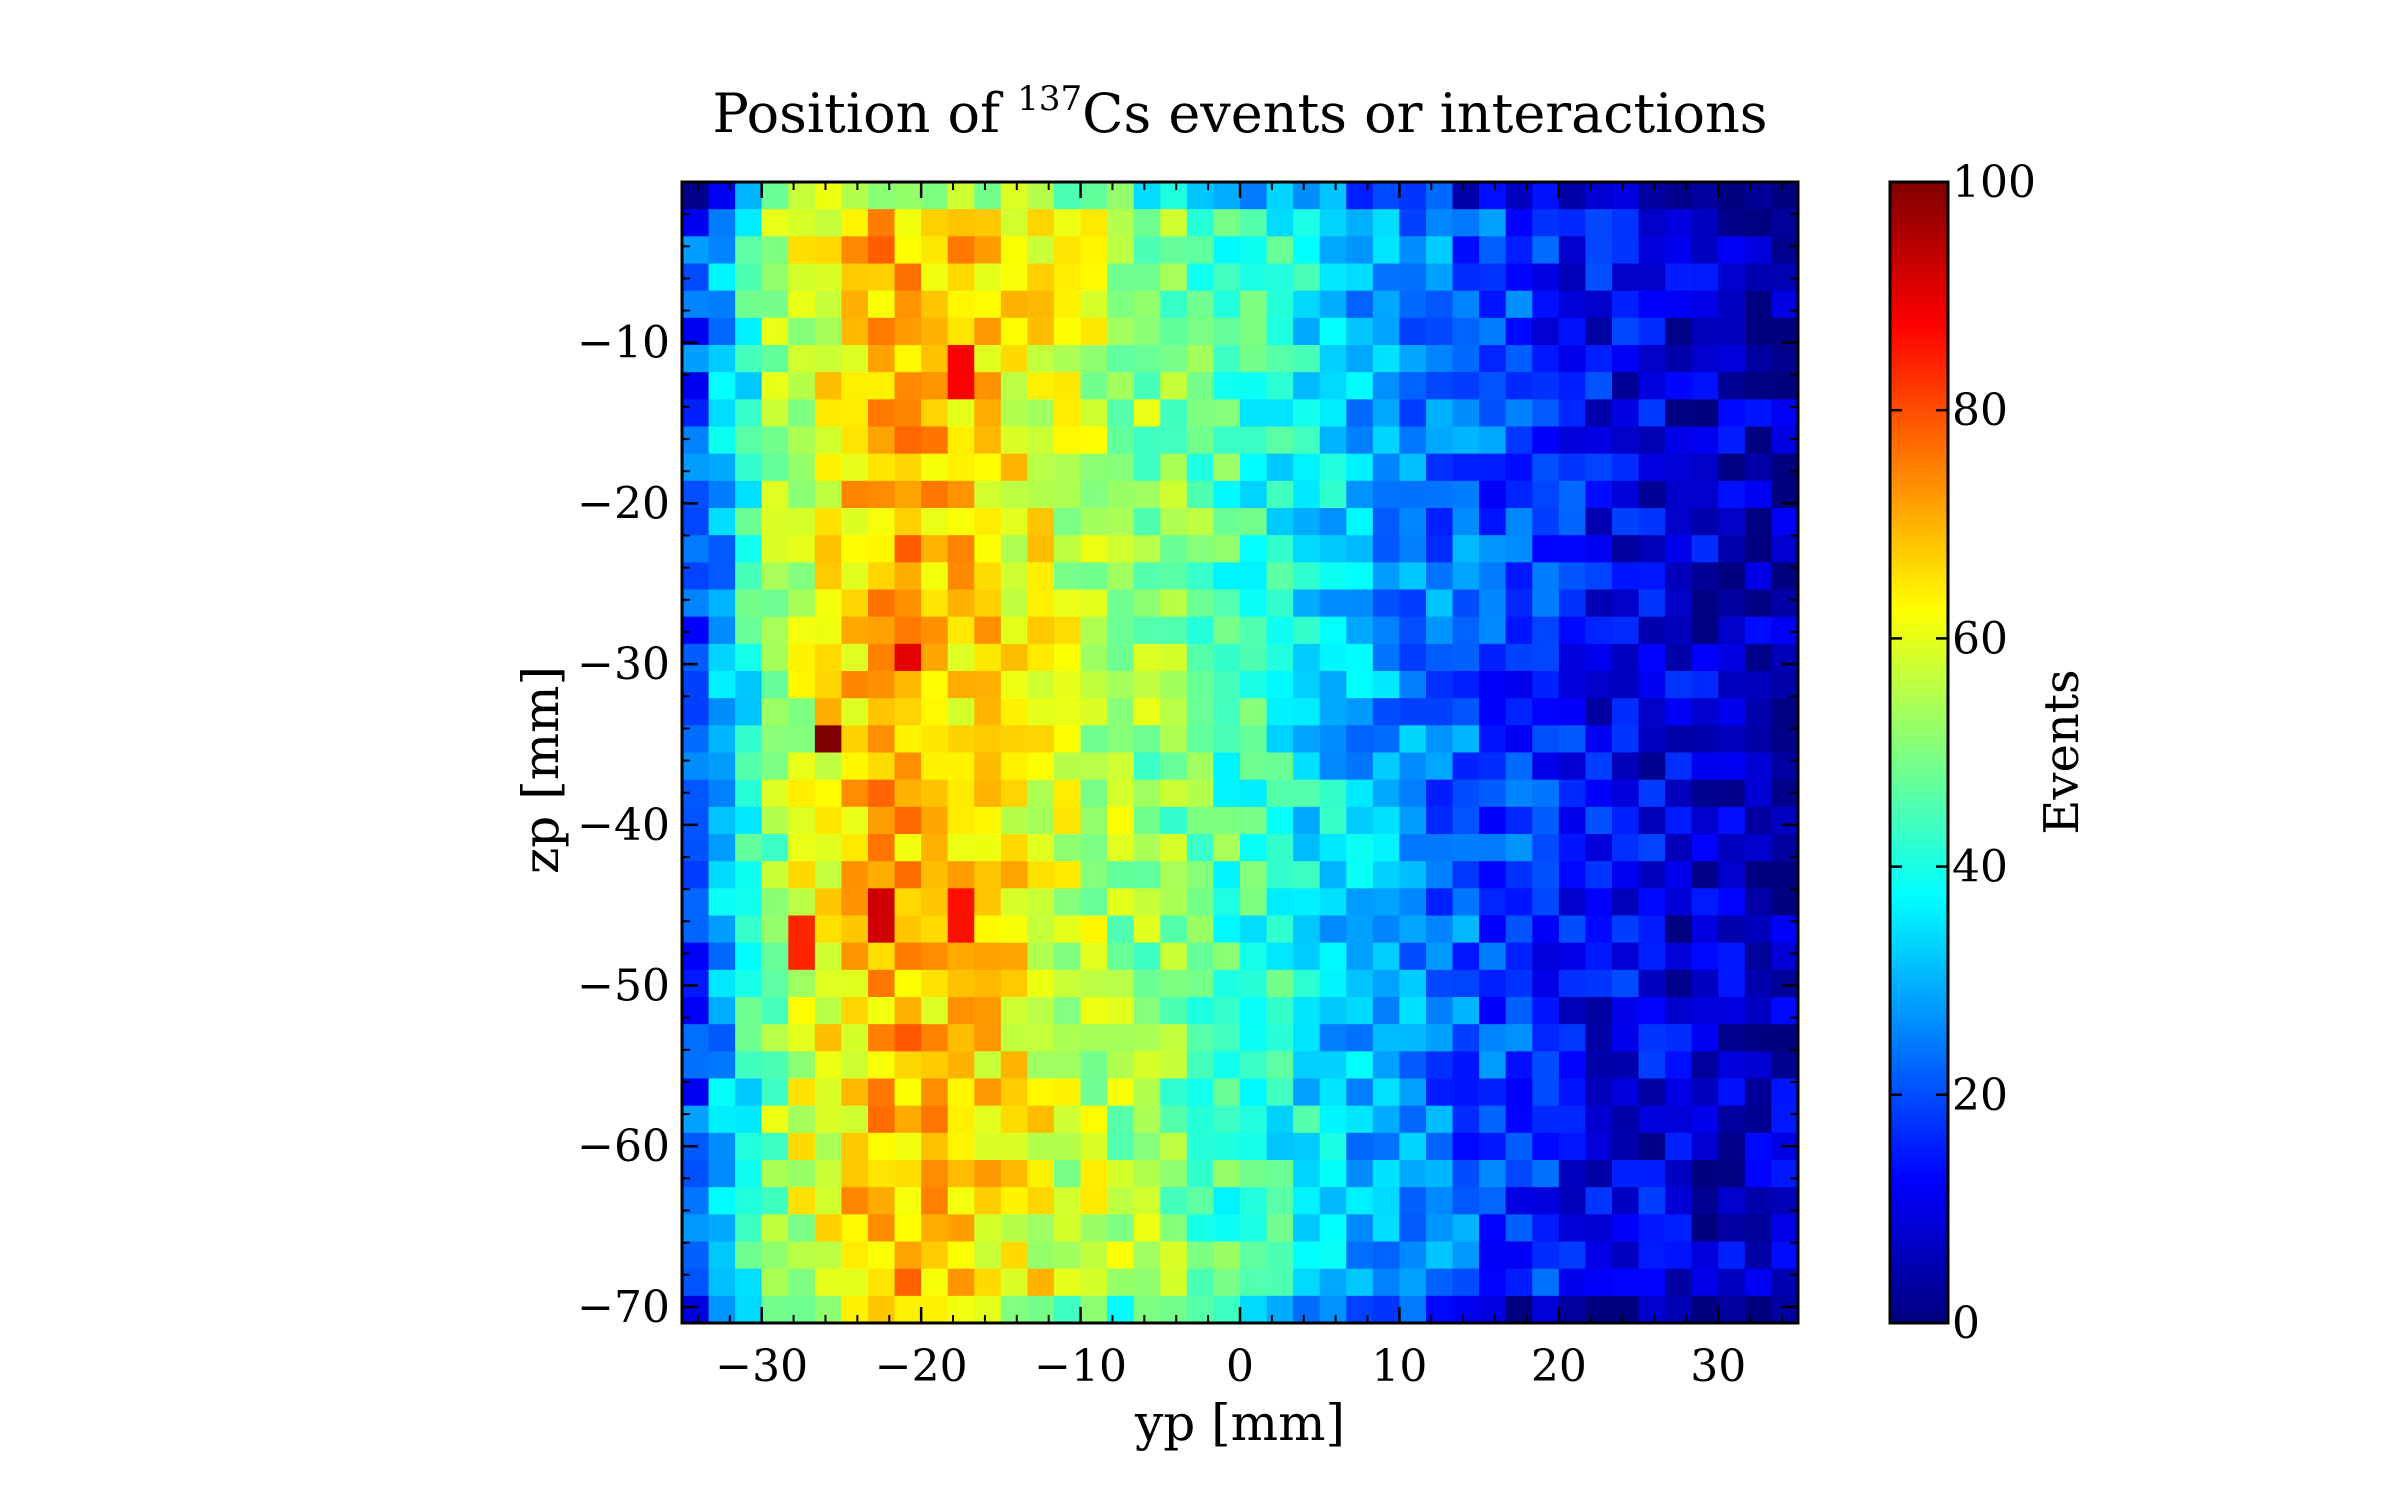  Describe the element at coordinates (921, 1366) in the screenshot. I see `x-tick-label: −20` at that location.